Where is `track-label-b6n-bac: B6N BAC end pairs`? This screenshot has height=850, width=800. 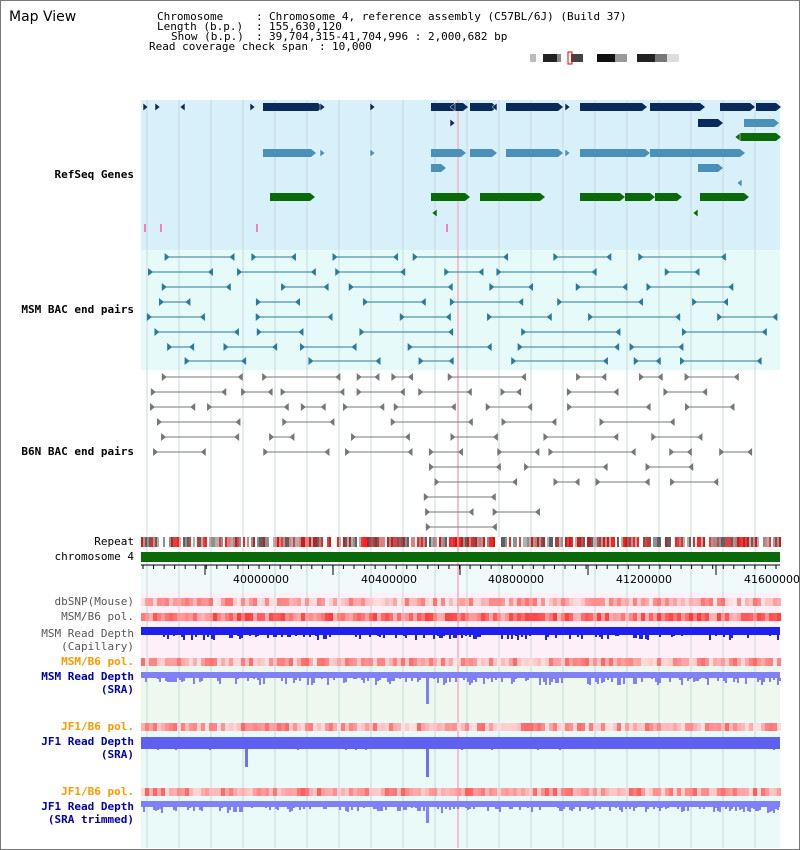
track-label-b6n-bac: B6N BAC end pairs is located at coordinates (77, 451).